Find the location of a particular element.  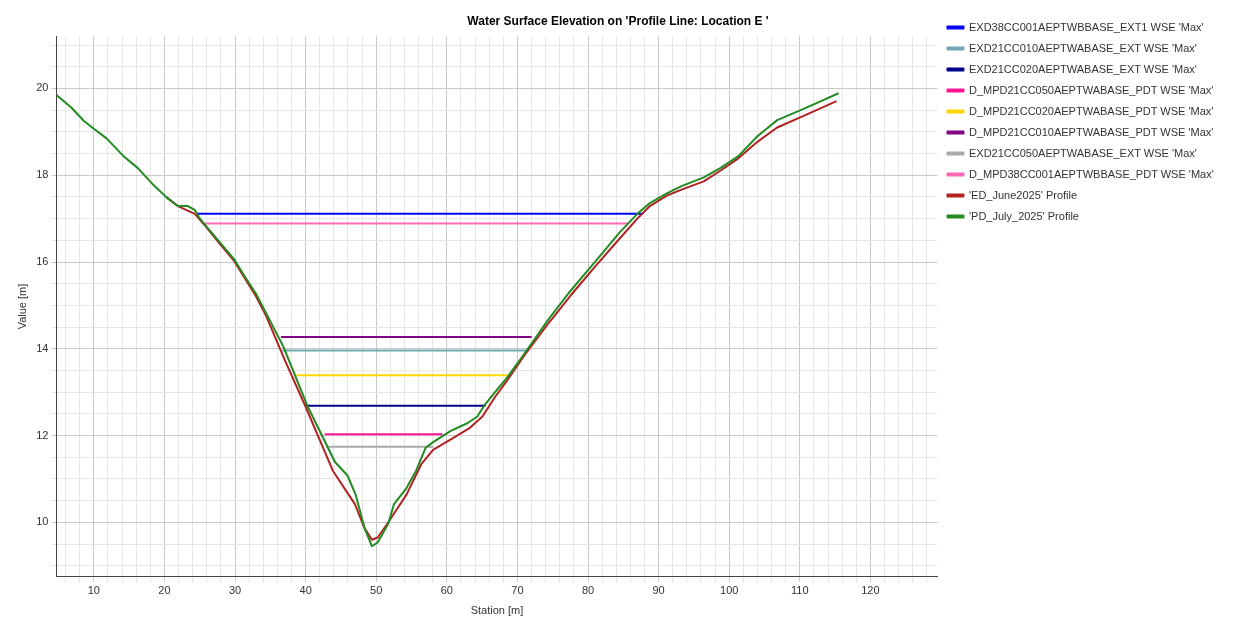

x-tick-label: 80 is located at coordinates (588, 590).